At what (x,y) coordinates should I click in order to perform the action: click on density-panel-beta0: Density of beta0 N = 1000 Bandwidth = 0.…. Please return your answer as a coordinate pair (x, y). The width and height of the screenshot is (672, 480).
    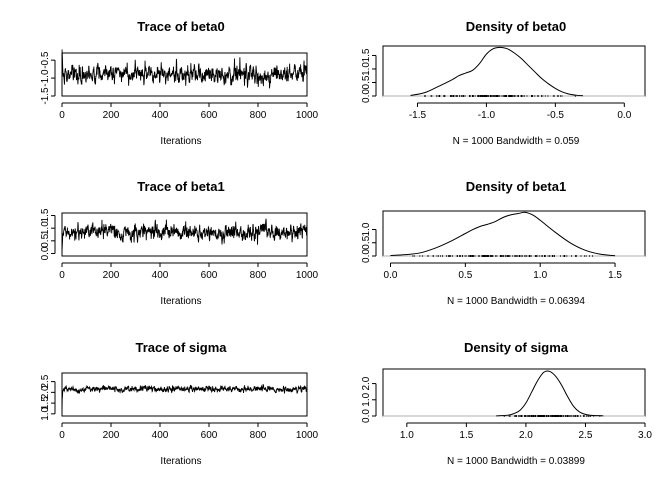
    Looking at the image, I should click on (503, 83).